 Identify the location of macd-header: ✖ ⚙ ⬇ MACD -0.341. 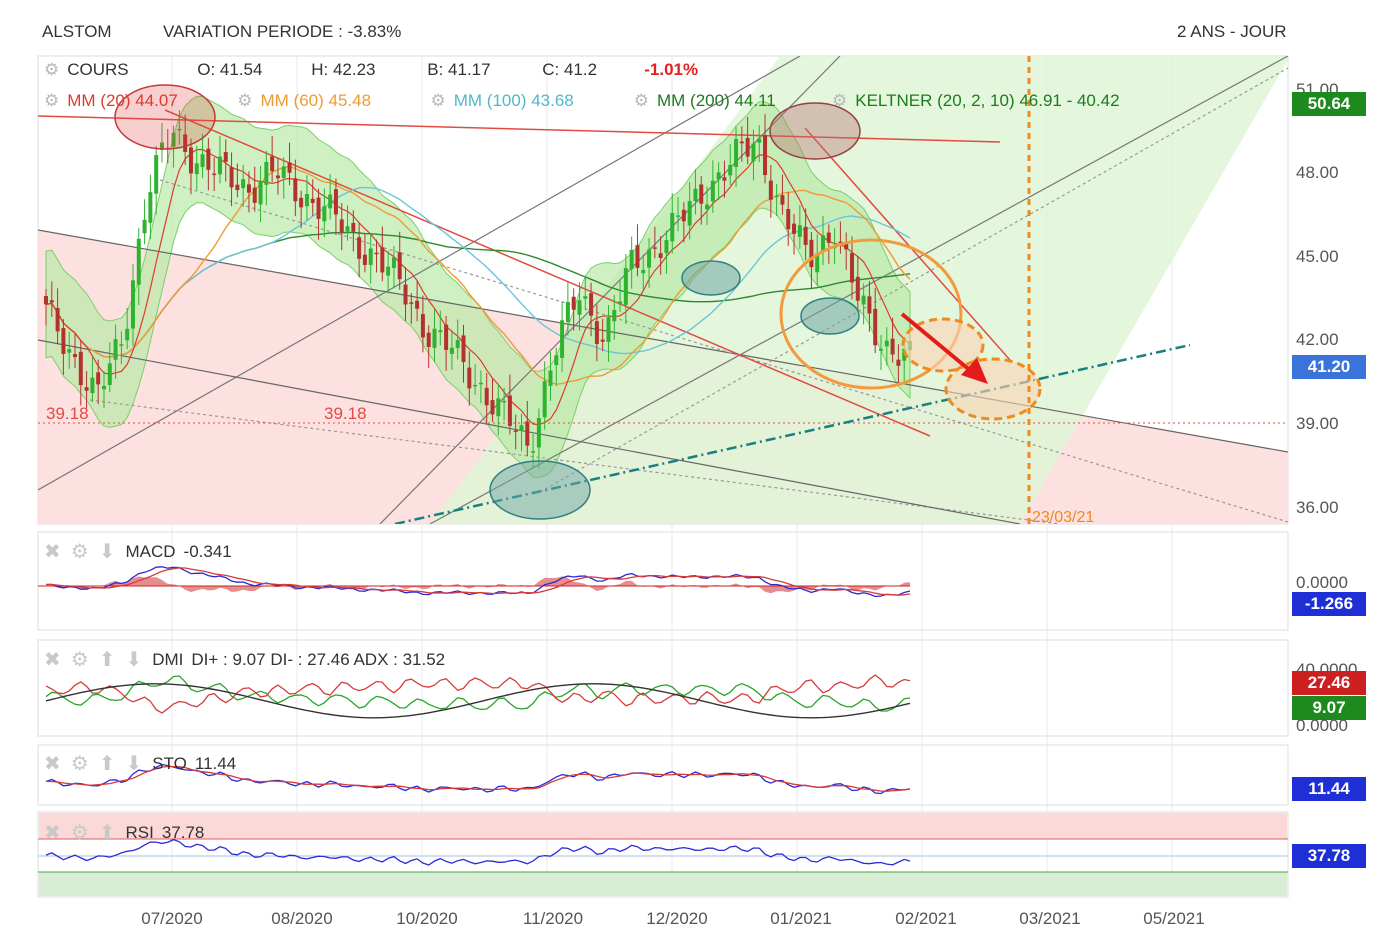
(138, 551).